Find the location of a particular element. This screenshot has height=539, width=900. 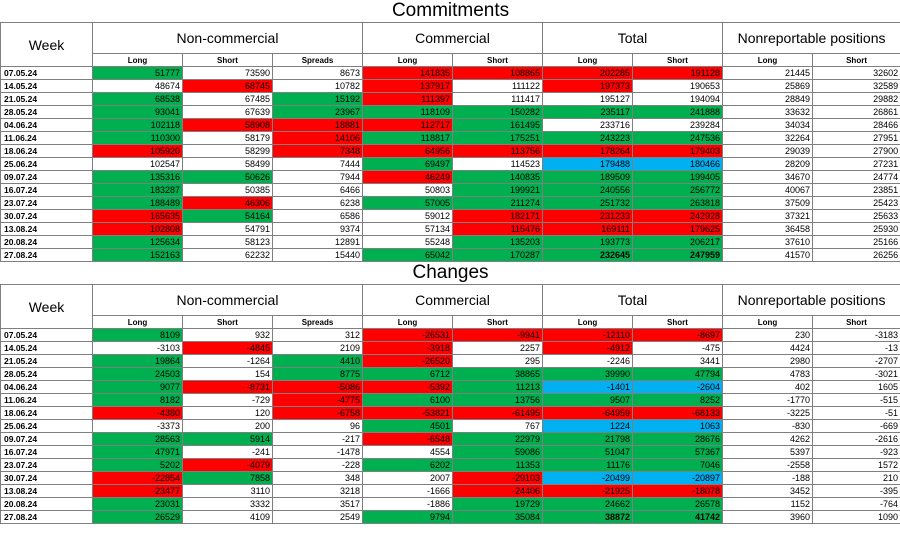

week-cell: 30.07.24 is located at coordinates (46, 478).